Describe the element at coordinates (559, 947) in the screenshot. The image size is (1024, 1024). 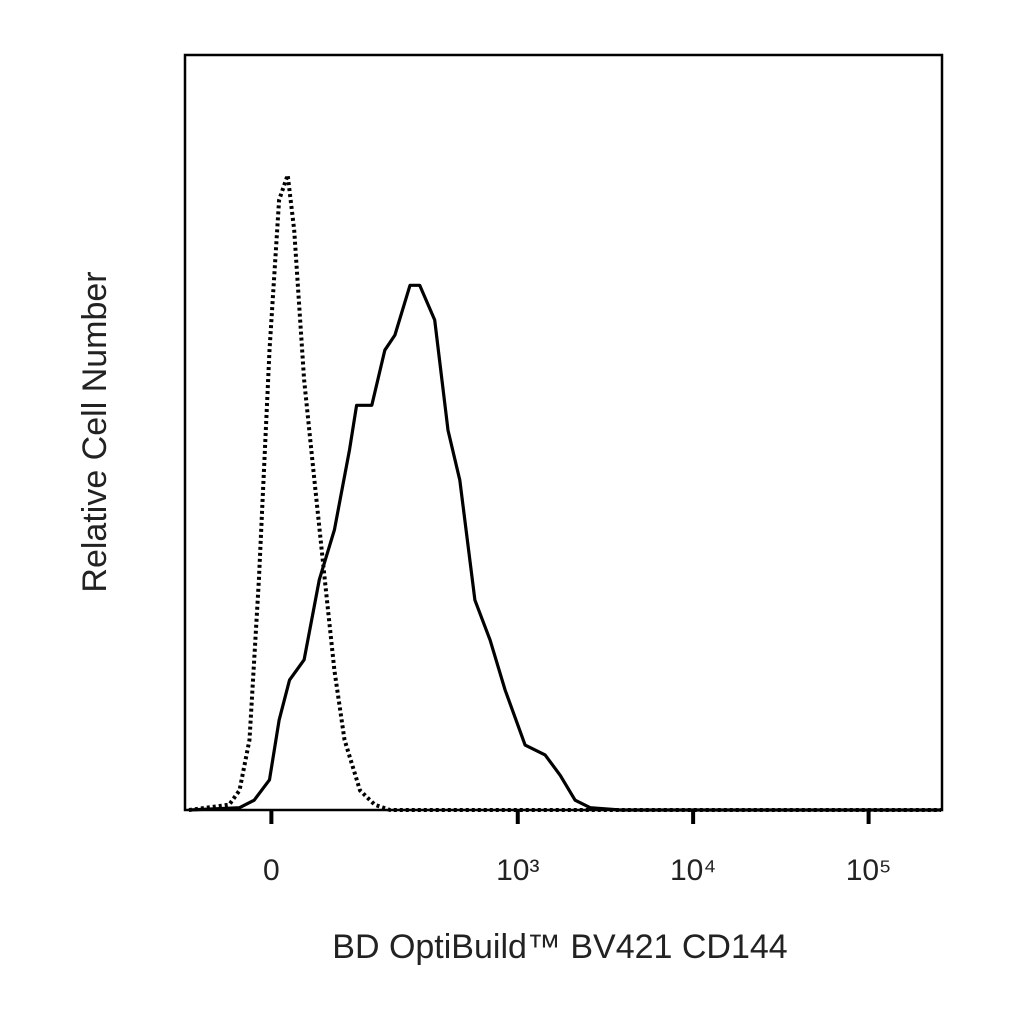
I see `x-axis-label: BD OptiBuild™ BV421 CD144` at that location.